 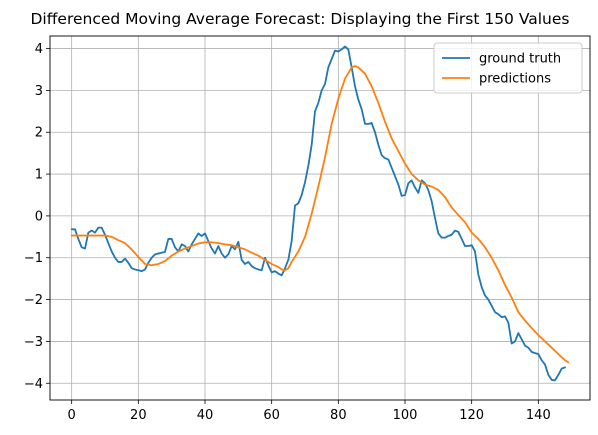 I want to click on x-tick-label: 80, so click(x=338, y=415).